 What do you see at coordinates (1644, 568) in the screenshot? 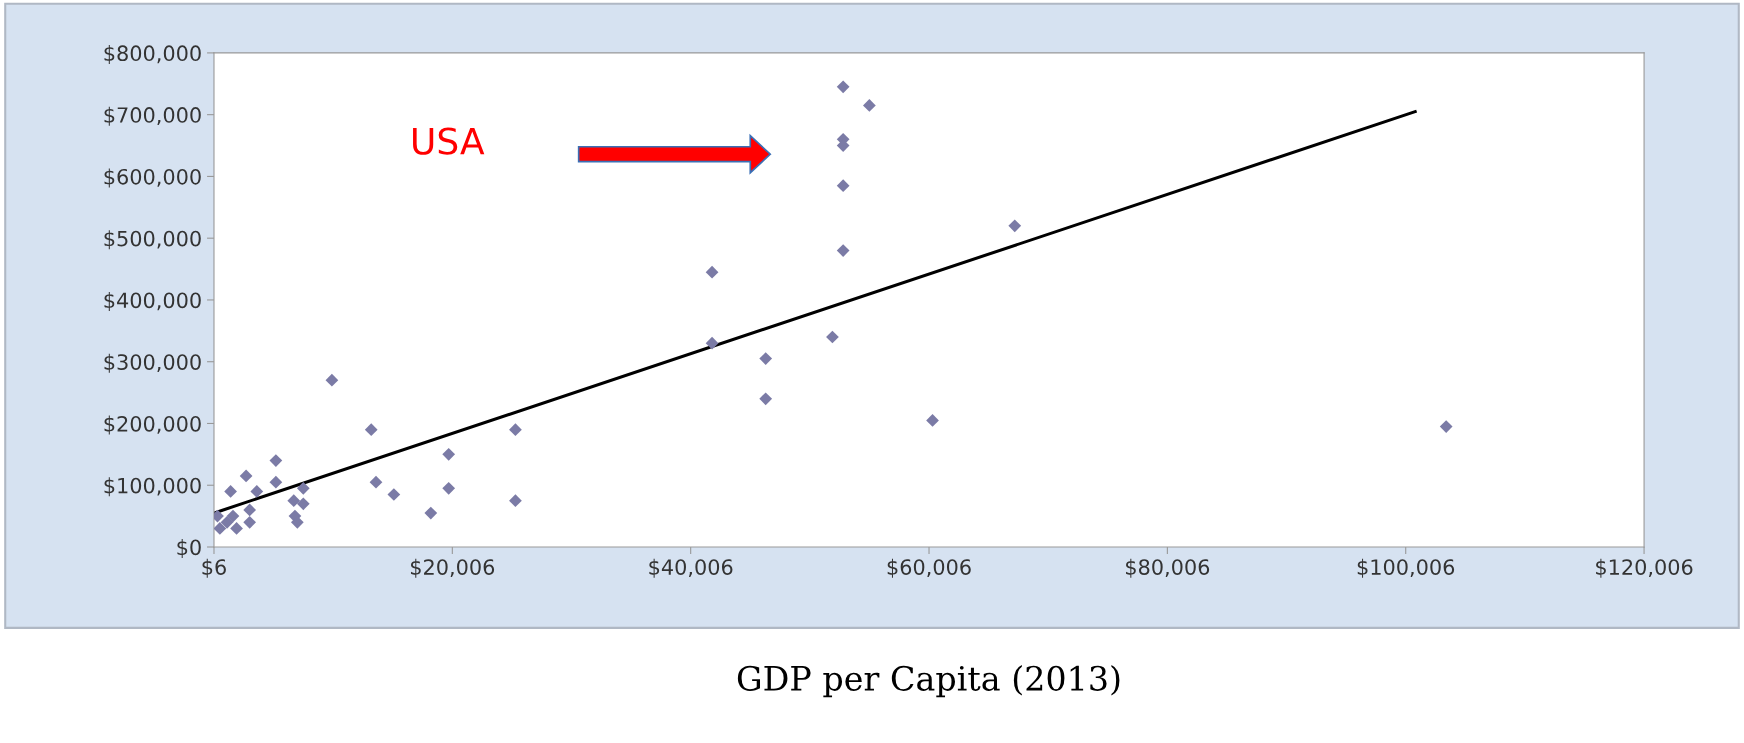
I see `x-tick-label: $120,006` at bounding box center [1644, 568].